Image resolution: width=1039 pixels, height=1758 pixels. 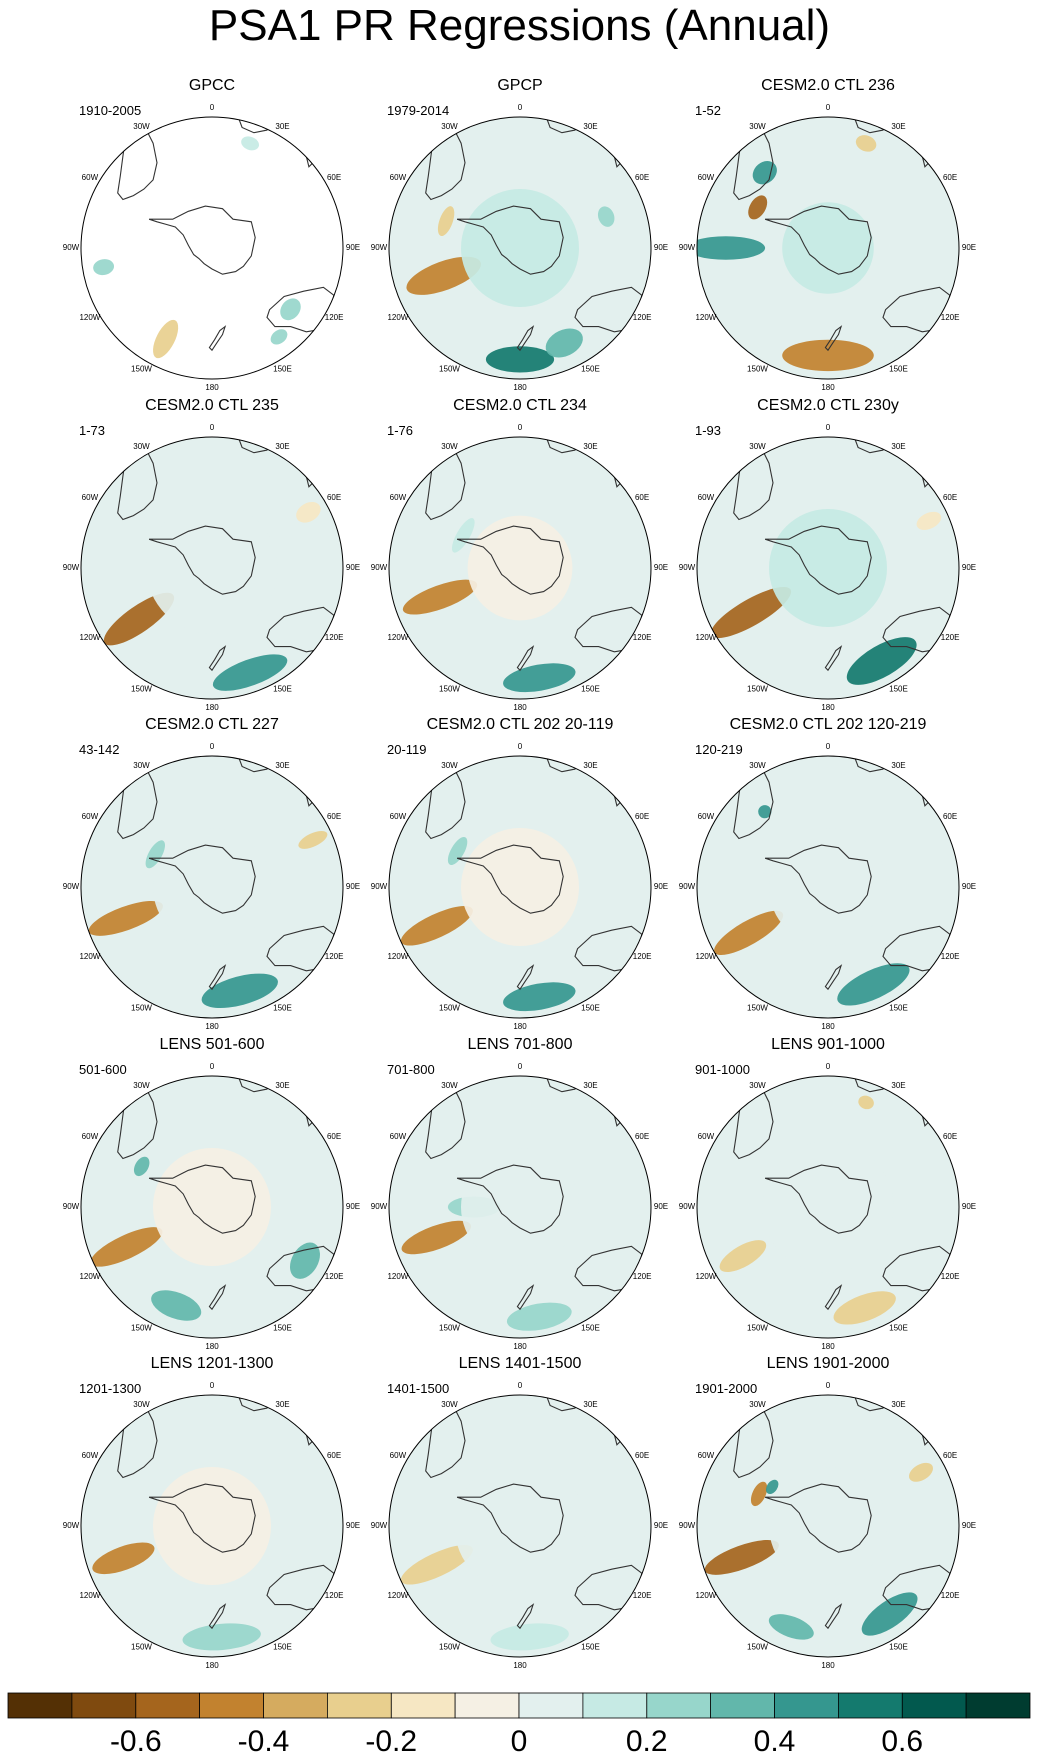 I want to click on colorbar-tick-label: 0.2, so click(x=647, y=1741).